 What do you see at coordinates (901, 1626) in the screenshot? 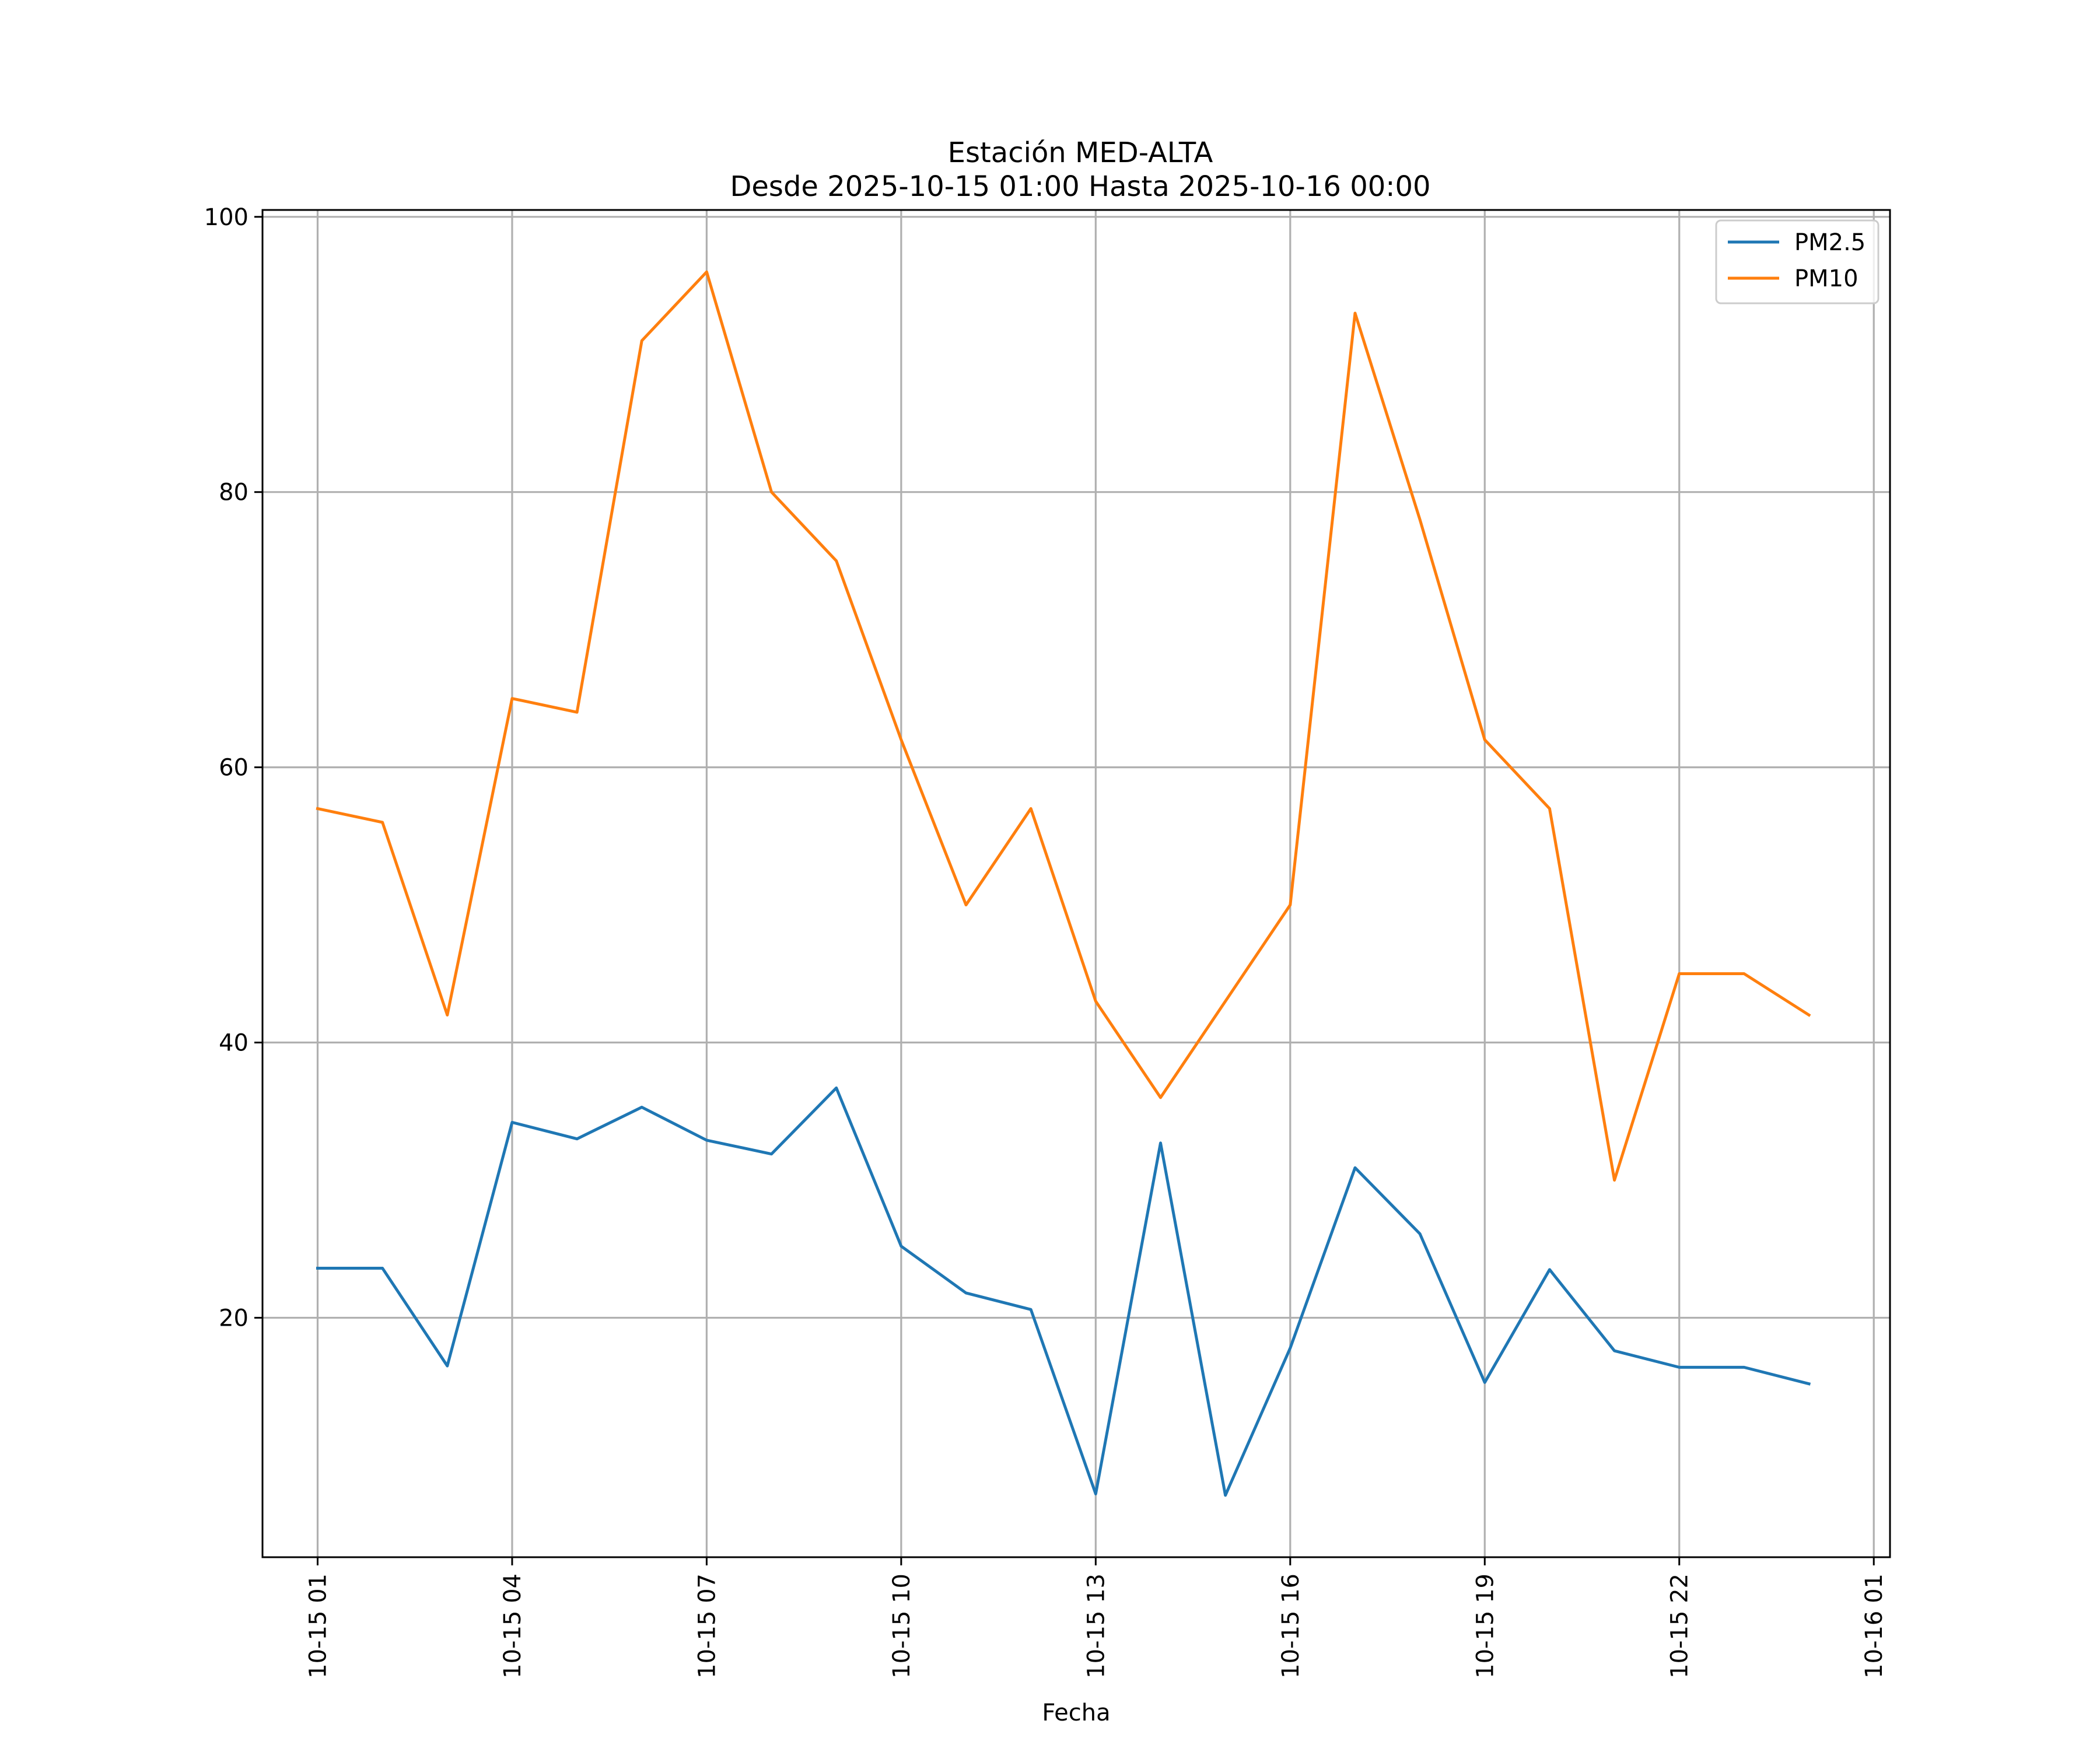
I see `x-tick-label: 10-15 10` at bounding box center [901, 1626].